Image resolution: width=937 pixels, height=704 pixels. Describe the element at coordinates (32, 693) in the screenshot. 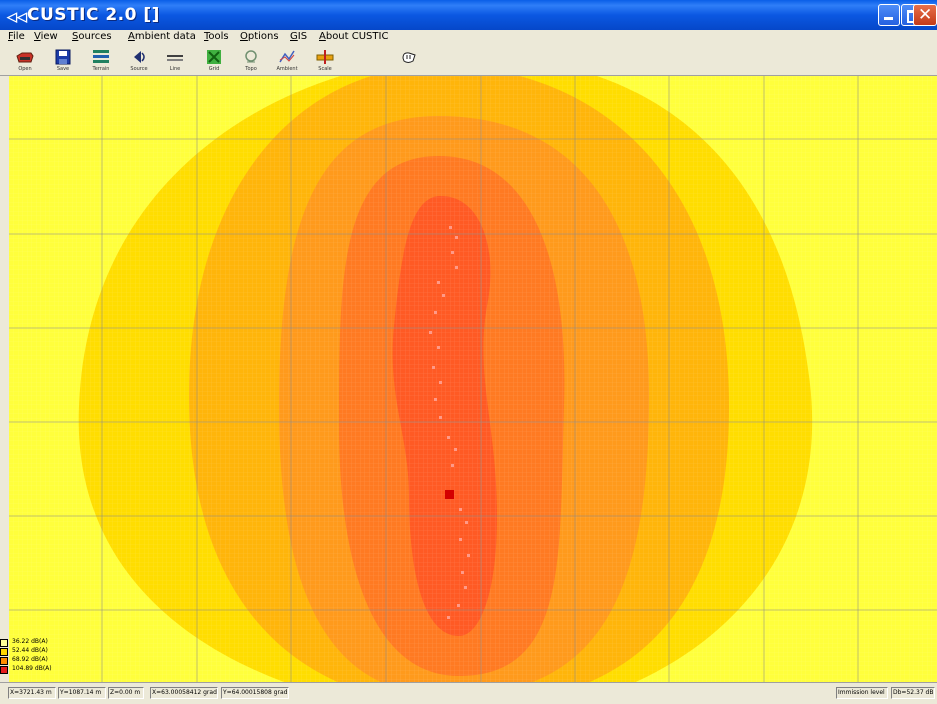

I see `status-x-coordinate: X=3721.43 m` at that location.